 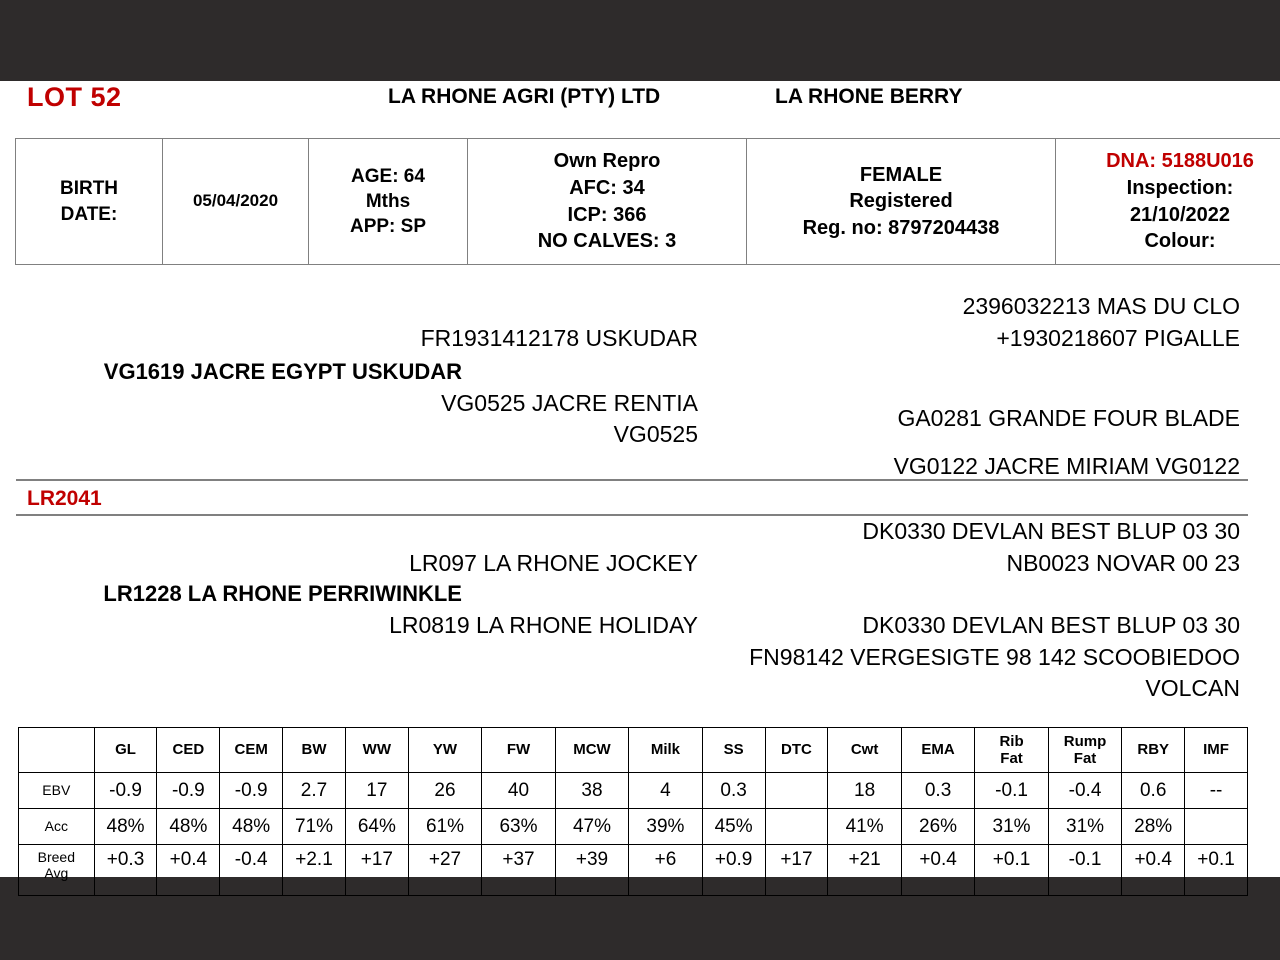 I want to click on acc-row-label: Acc, so click(x=56, y=826).